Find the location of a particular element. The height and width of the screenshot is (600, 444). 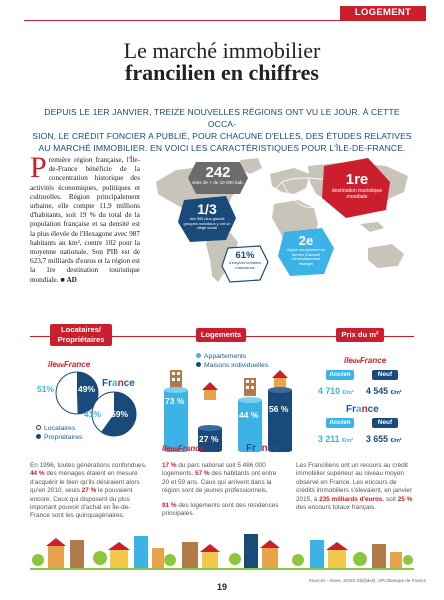

section-header-prix: Prix du m² is located at coordinates (360, 335).